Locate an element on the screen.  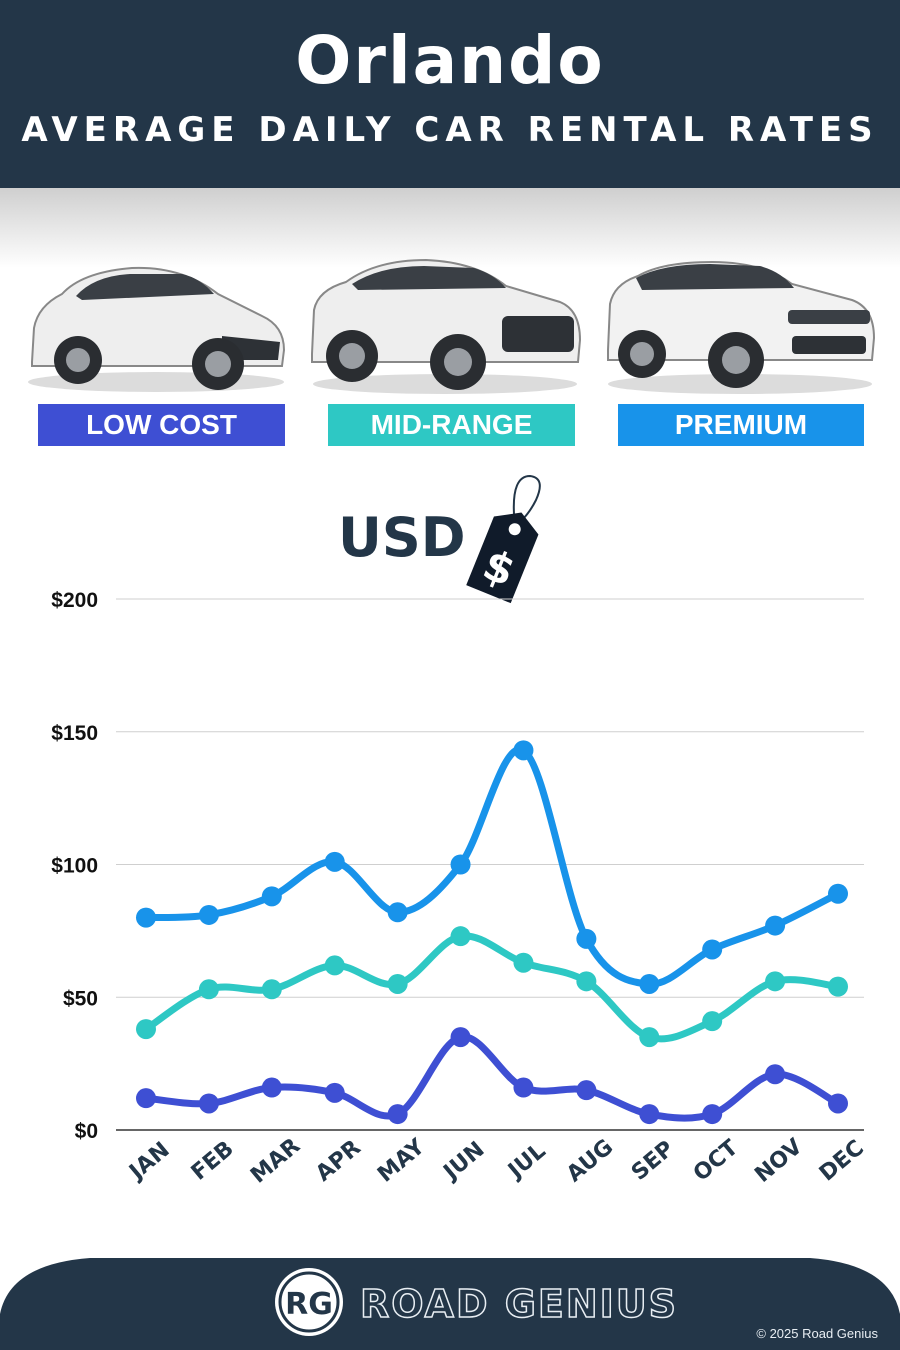
premium-badge: PREMIUM is located at coordinates (741, 425).